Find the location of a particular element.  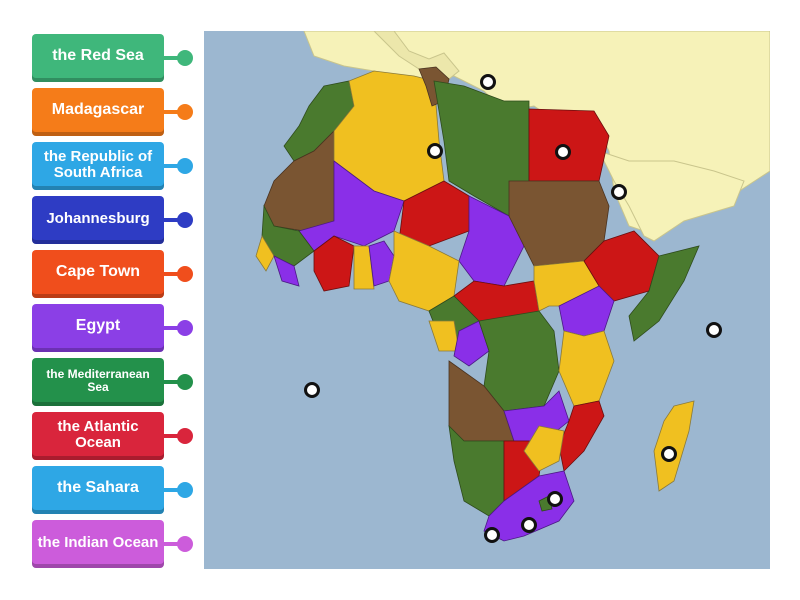

label-text: the Indian Ocean is located at coordinates (98, 542).